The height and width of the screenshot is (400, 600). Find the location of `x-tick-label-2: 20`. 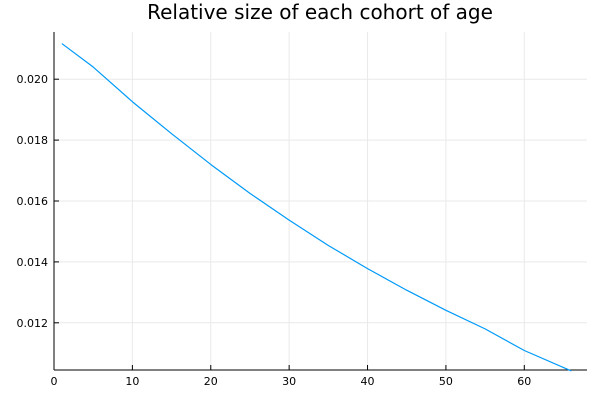

x-tick-label-2: 20 is located at coordinates (211, 381).